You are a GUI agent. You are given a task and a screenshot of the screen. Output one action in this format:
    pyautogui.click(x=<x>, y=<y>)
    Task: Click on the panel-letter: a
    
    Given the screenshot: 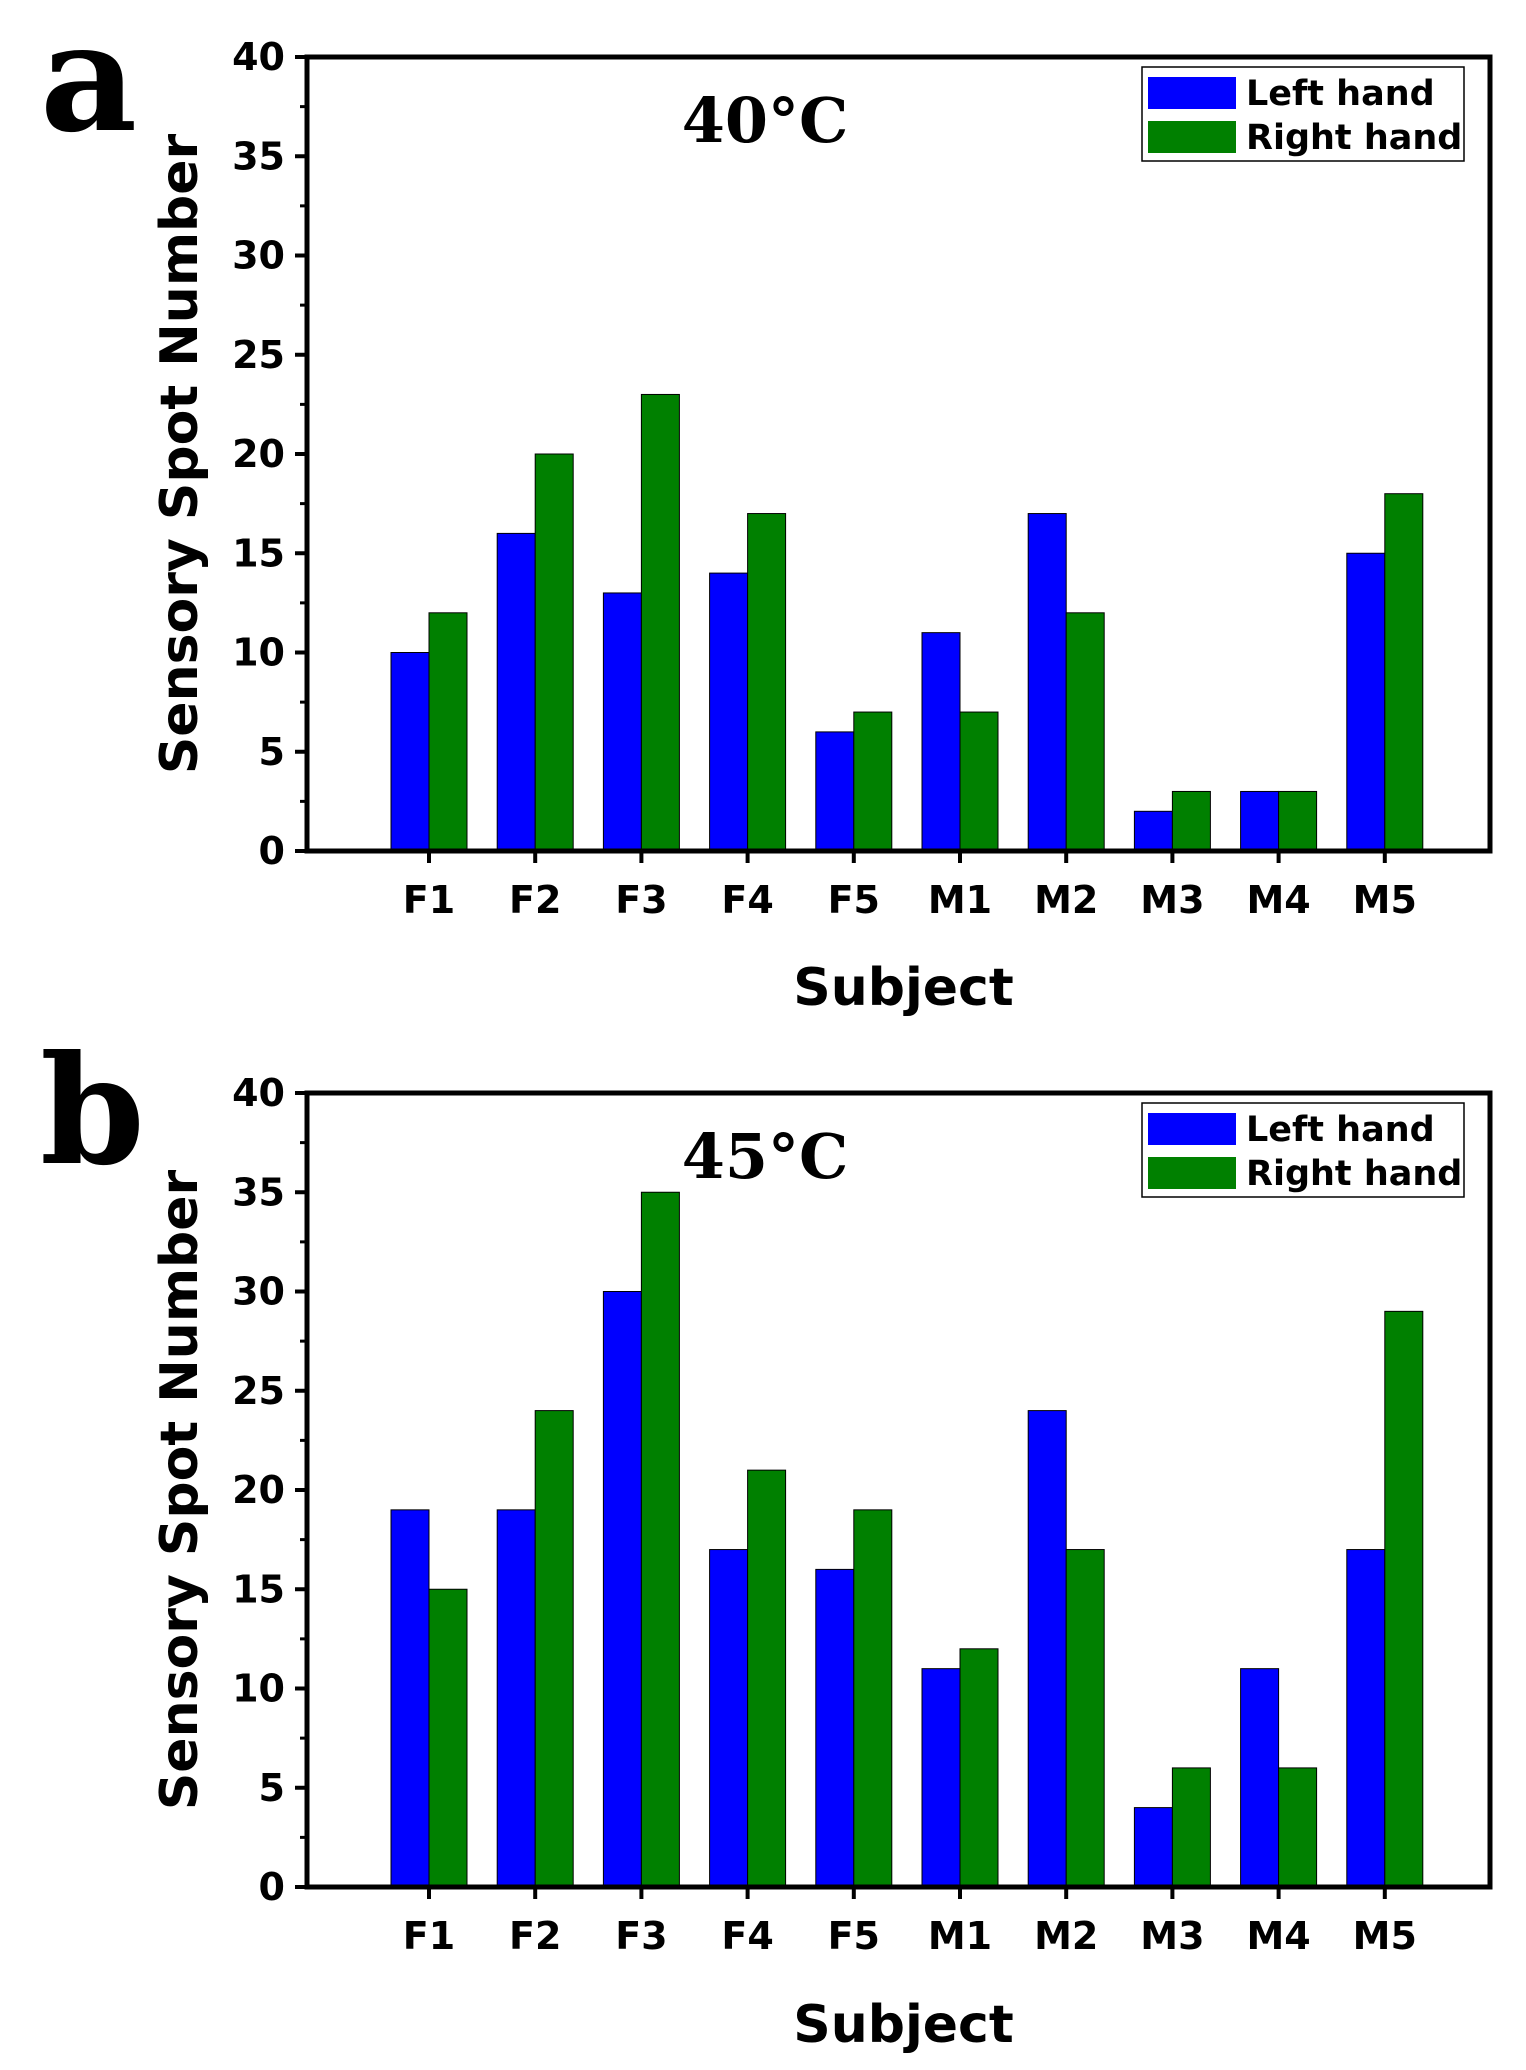 What is the action you would take?
    pyautogui.click(x=88, y=83)
    